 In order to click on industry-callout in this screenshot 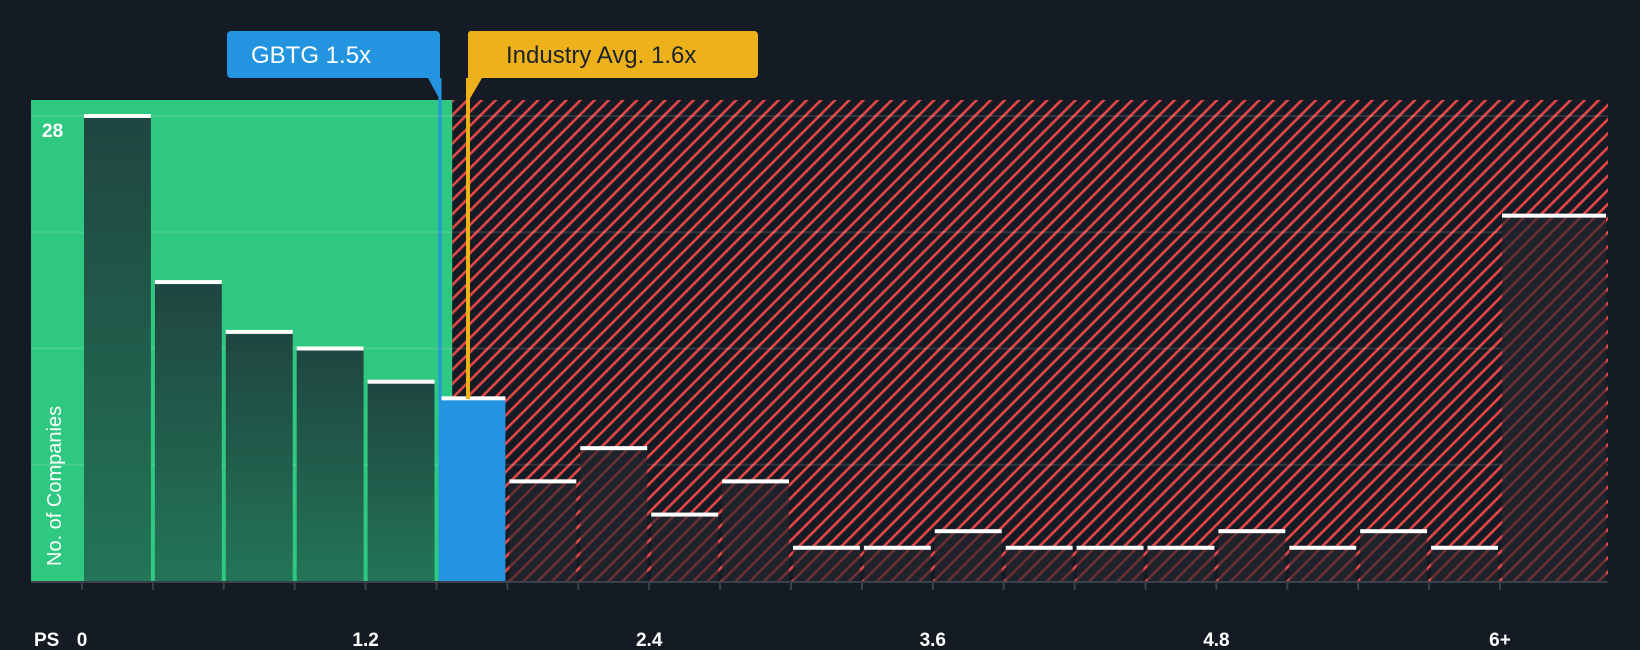, I will do `click(612, 66)`.